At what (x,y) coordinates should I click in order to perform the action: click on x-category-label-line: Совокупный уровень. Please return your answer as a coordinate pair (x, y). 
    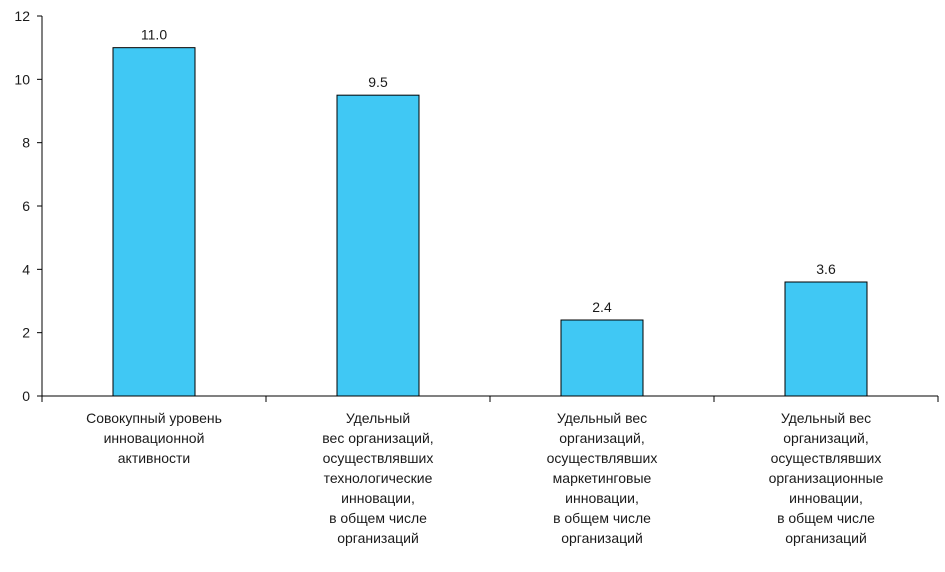
    Looking at the image, I should click on (154, 418).